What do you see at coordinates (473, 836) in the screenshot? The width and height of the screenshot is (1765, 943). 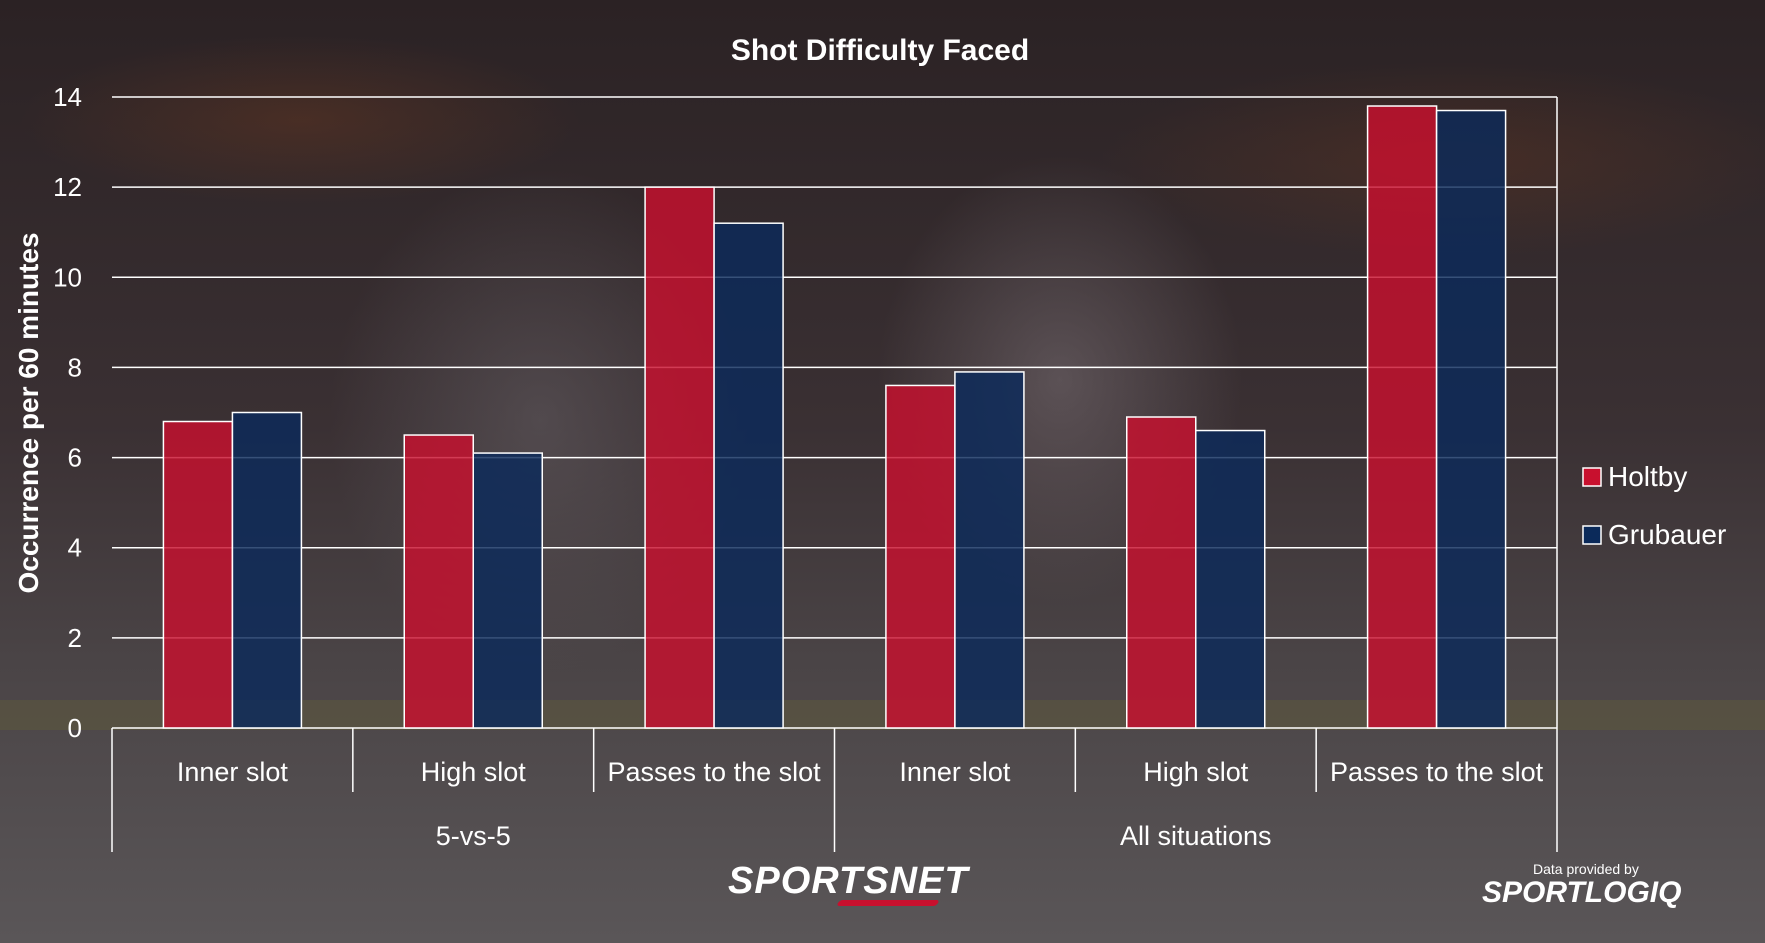 I see `x-group-label: 5-vs-5` at bounding box center [473, 836].